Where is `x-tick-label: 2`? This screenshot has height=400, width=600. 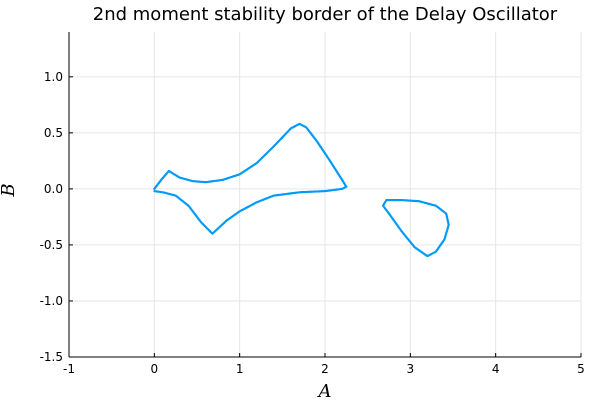 x-tick-label: 2 is located at coordinates (325, 369).